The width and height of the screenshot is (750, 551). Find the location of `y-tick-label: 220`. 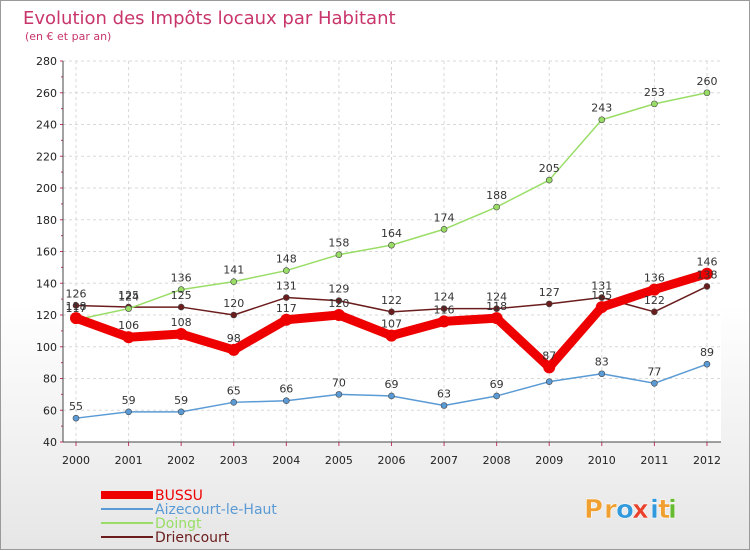

y-tick-label: 220 is located at coordinates (46, 156).